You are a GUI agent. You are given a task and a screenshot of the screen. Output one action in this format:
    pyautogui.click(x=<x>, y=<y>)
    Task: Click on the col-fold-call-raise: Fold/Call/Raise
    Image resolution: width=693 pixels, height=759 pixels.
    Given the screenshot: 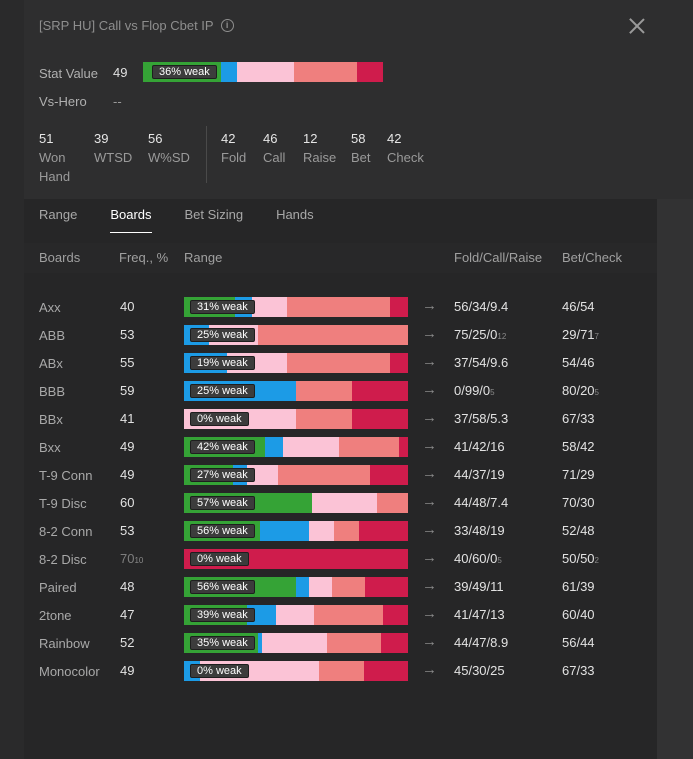 What is the action you would take?
    pyautogui.click(x=498, y=257)
    